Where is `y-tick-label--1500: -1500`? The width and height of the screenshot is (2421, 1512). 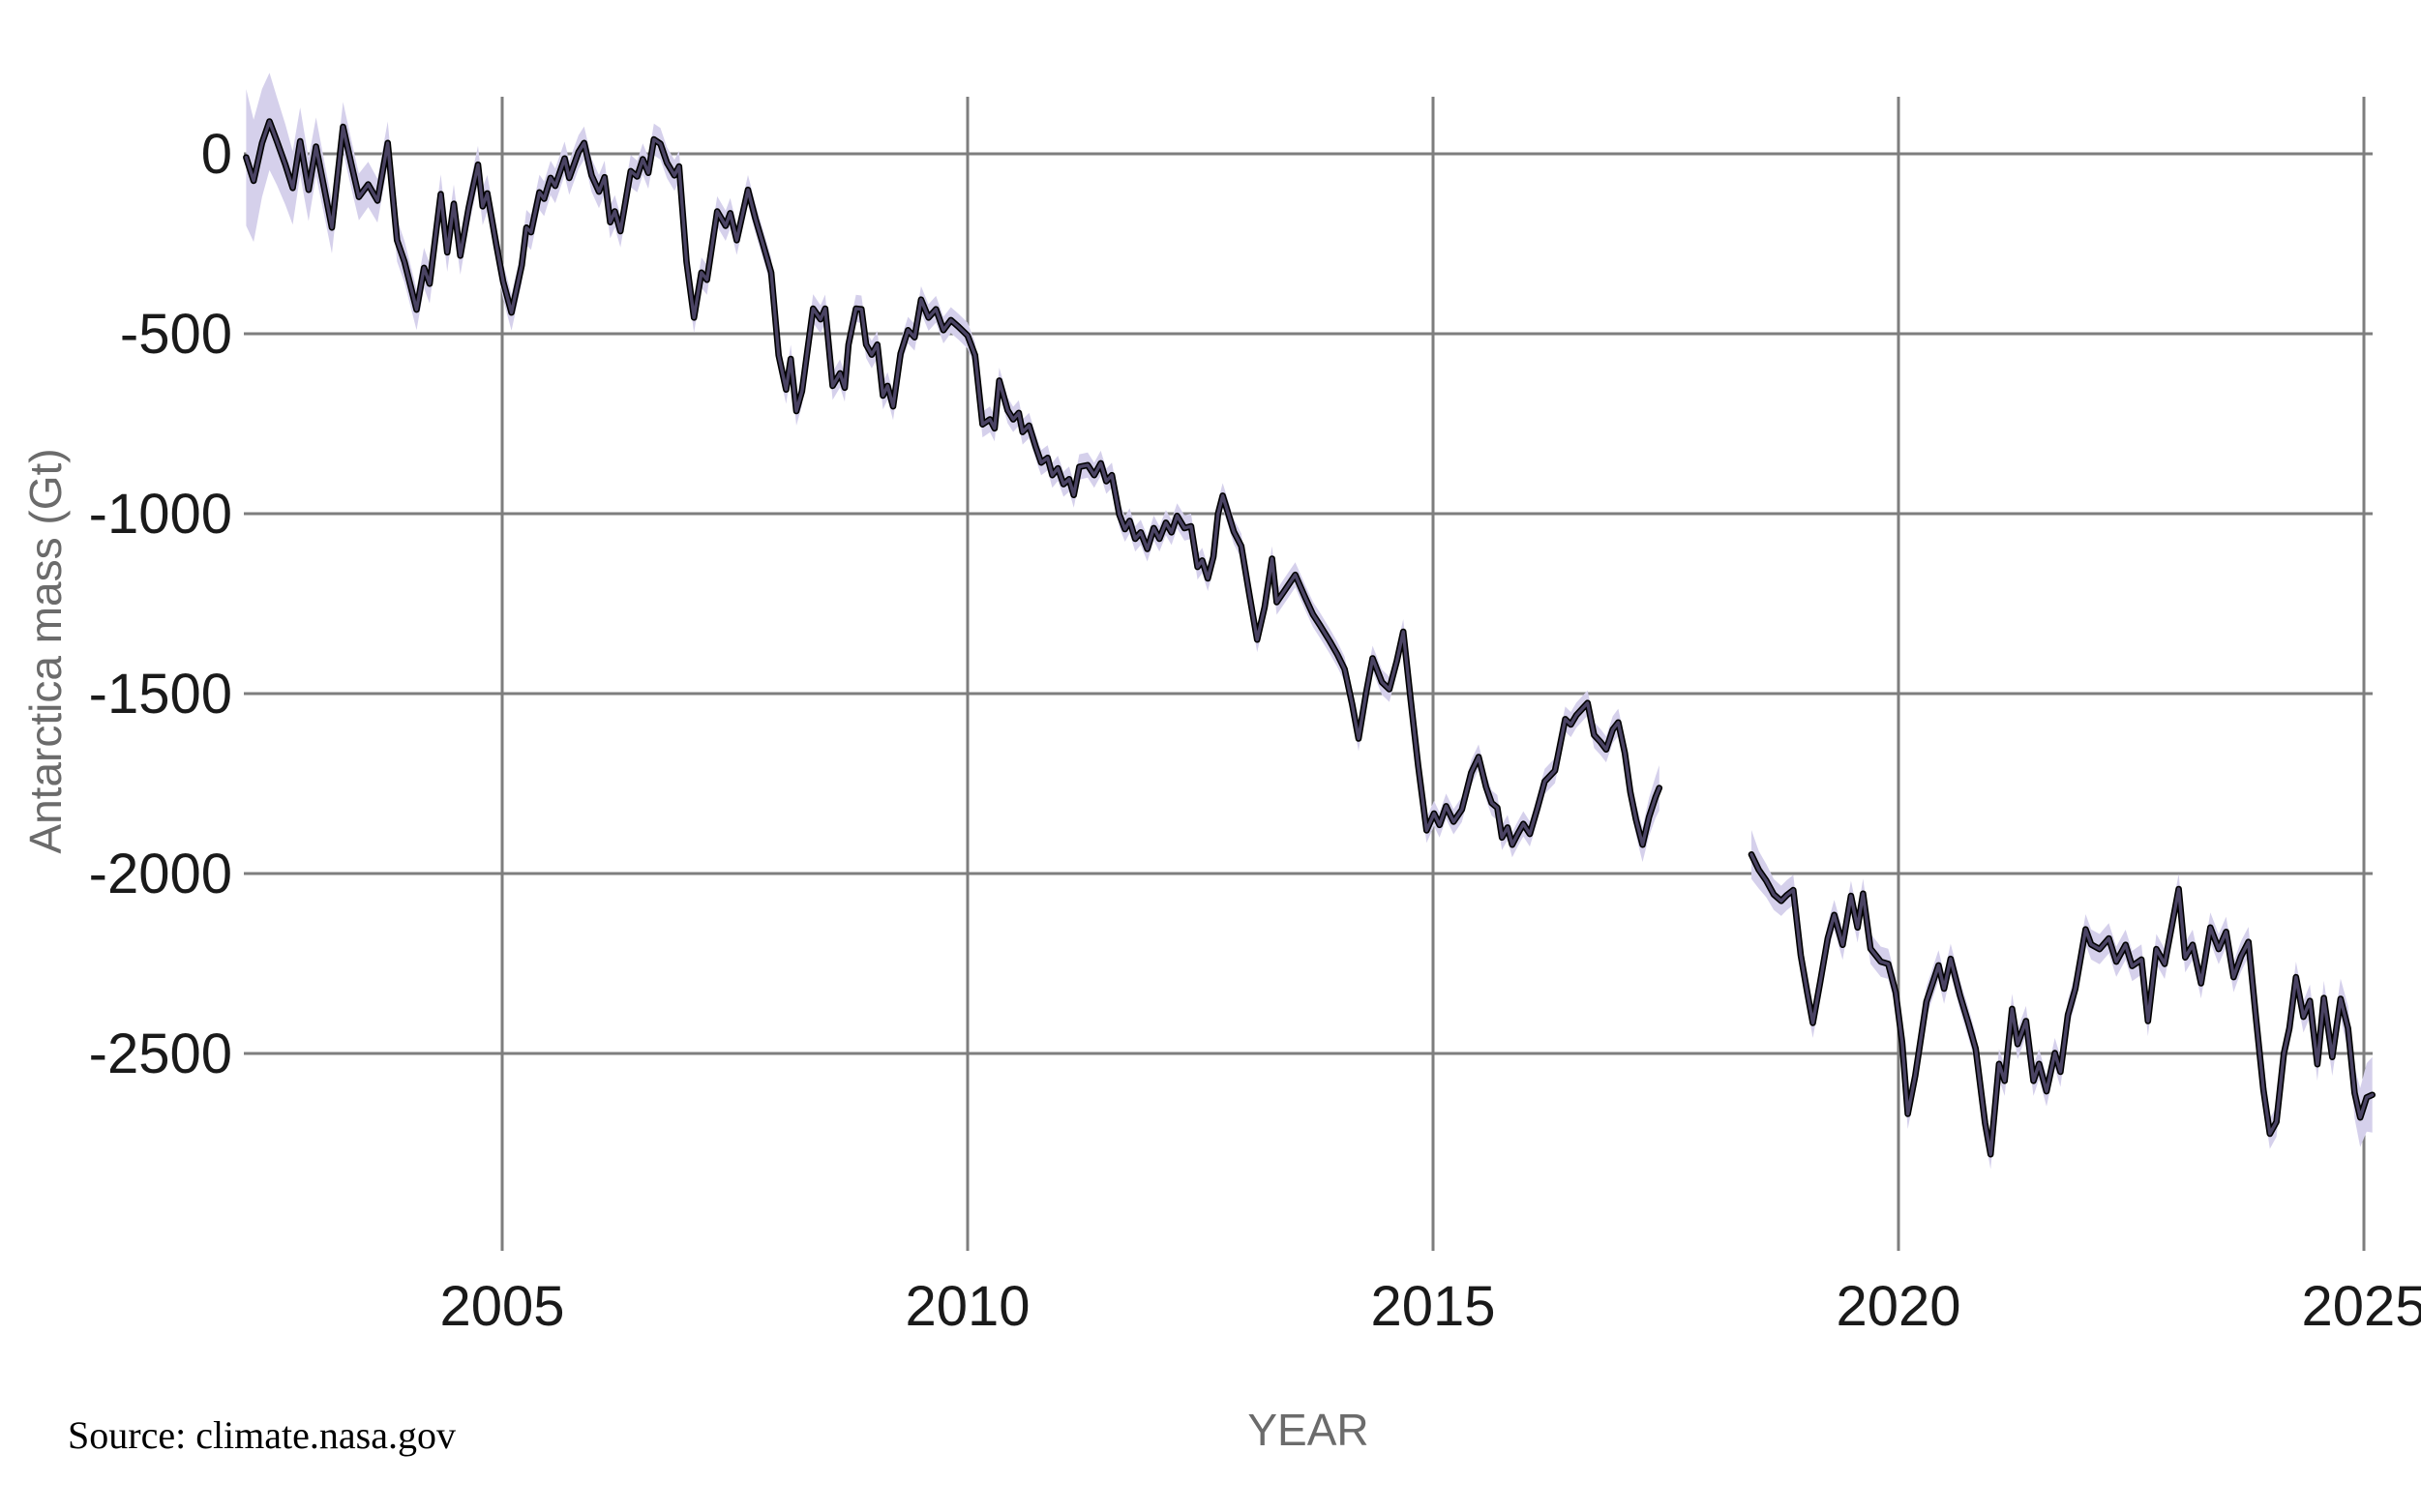
y-tick-label--1500: -1500 is located at coordinates (160, 694).